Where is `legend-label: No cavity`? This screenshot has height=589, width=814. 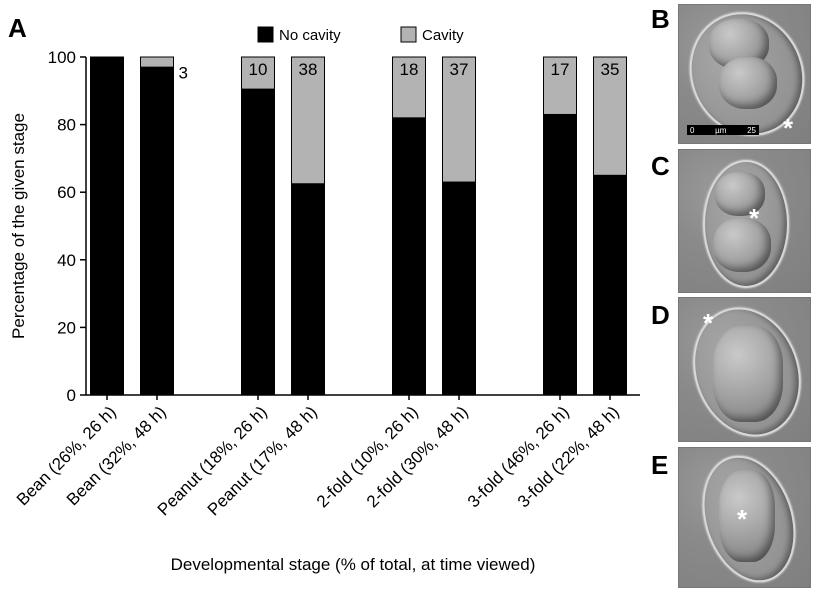 legend-label: No cavity is located at coordinates (310, 35).